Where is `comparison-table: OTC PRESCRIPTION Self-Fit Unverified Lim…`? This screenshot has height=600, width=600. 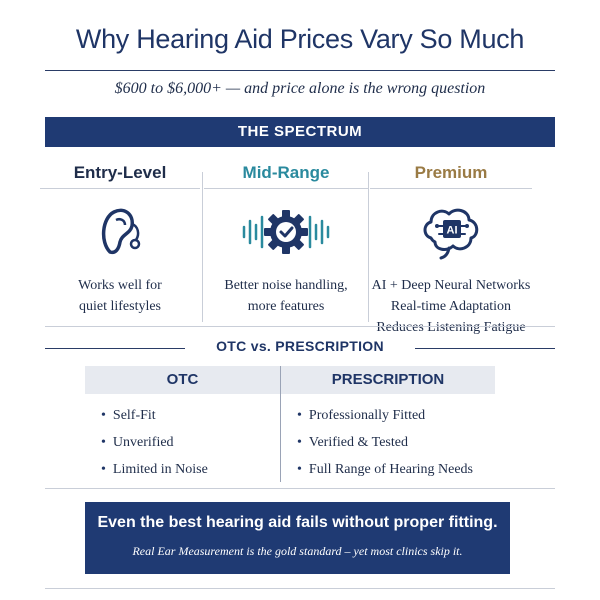
comparison-table: OTC PRESCRIPTION Self-Fit Unverified Lim… is located at coordinates (290, 426).